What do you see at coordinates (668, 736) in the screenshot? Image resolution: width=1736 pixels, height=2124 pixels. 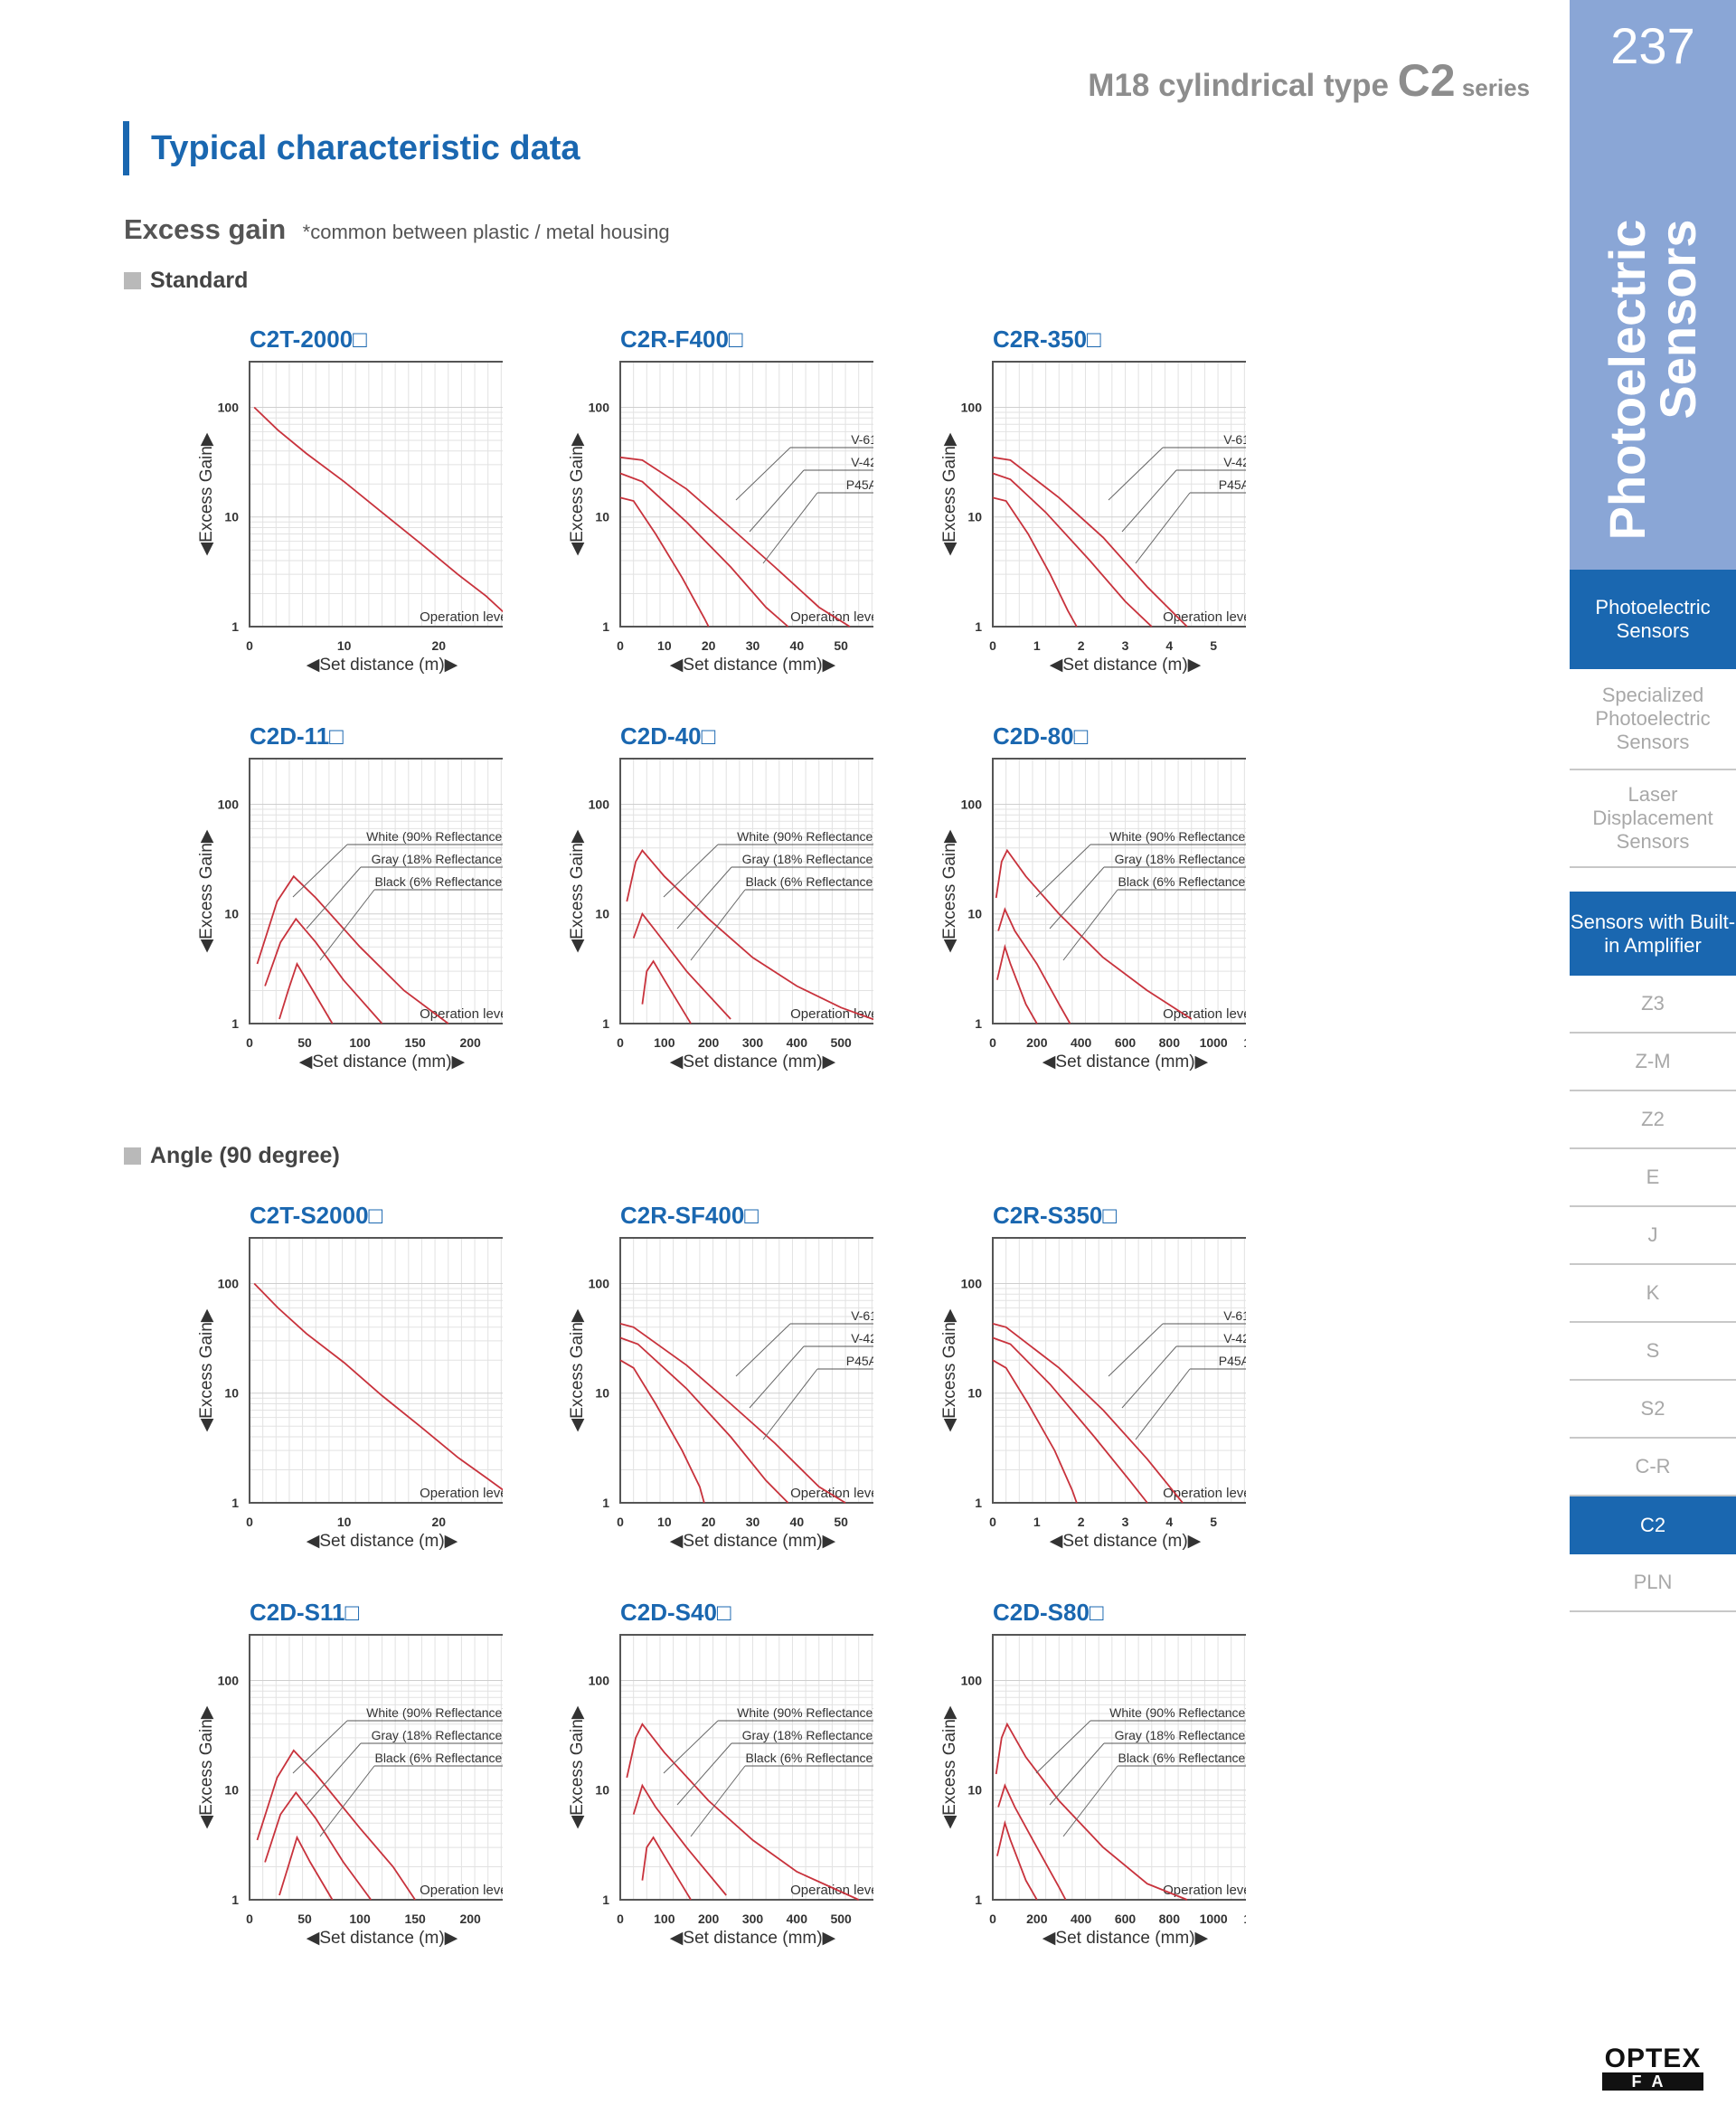 I see `chart-title: C2D-40□` at bounding box center [668, 736].